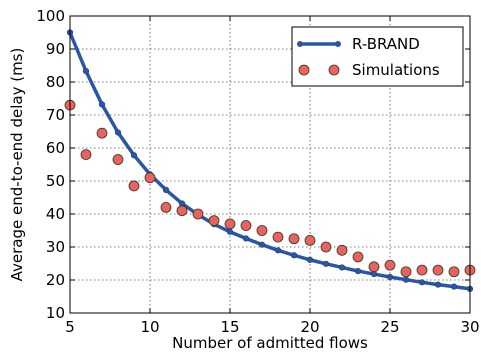 This screenshot has height=353, width=481. What do you see at coordinates (70, 327) in the screenshot?
I see `x-tick-label: 5` at bounding box center [70, 327].